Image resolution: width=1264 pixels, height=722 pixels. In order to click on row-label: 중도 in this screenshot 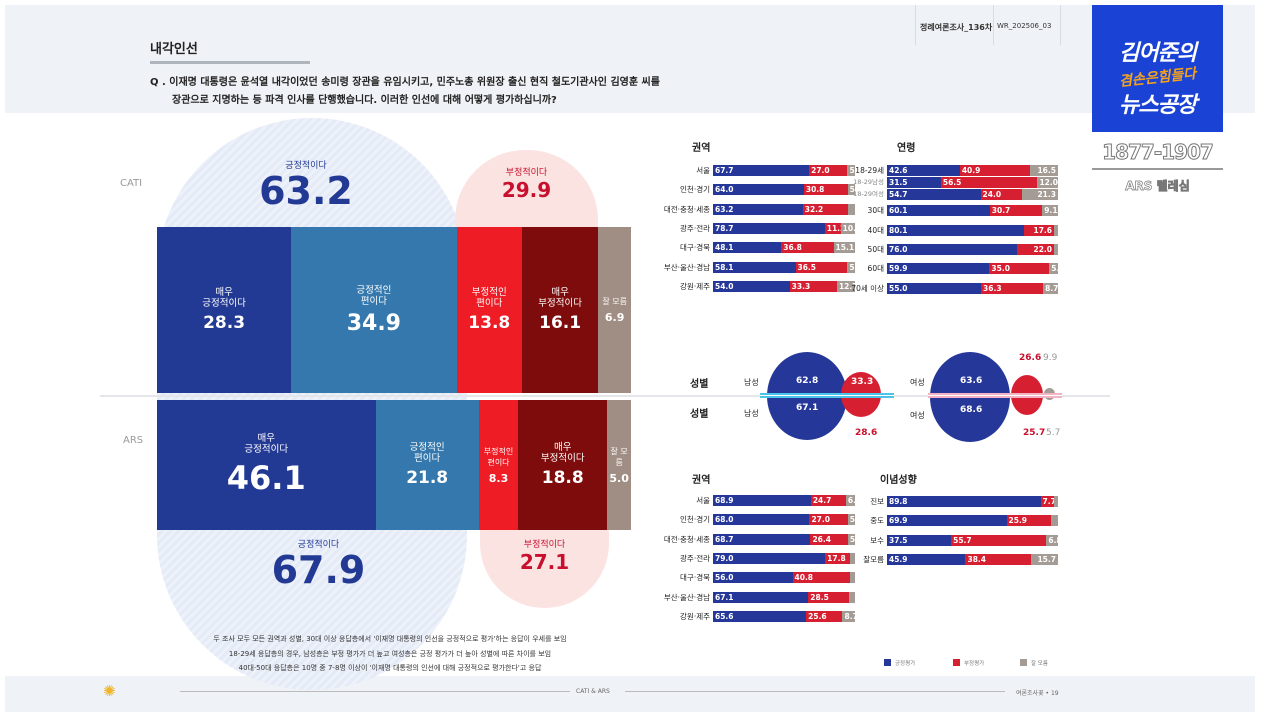, I will do `click(877, 520)`.